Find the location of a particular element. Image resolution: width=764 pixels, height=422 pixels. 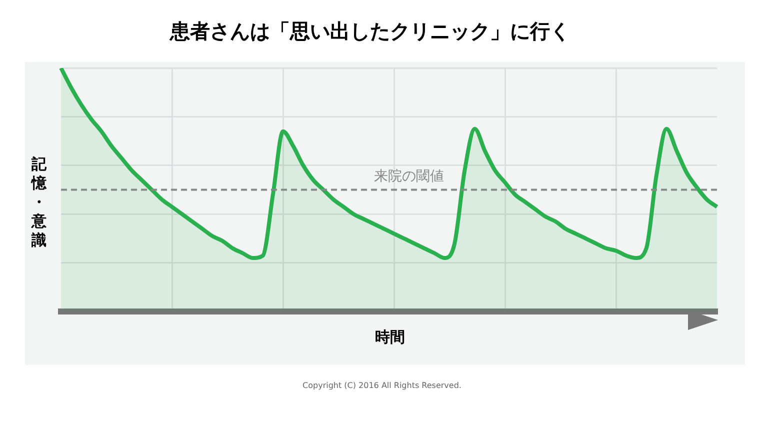

chart-title: 患者さんは「思い出したクリニック」に行く is located at coordinates (369, 31).